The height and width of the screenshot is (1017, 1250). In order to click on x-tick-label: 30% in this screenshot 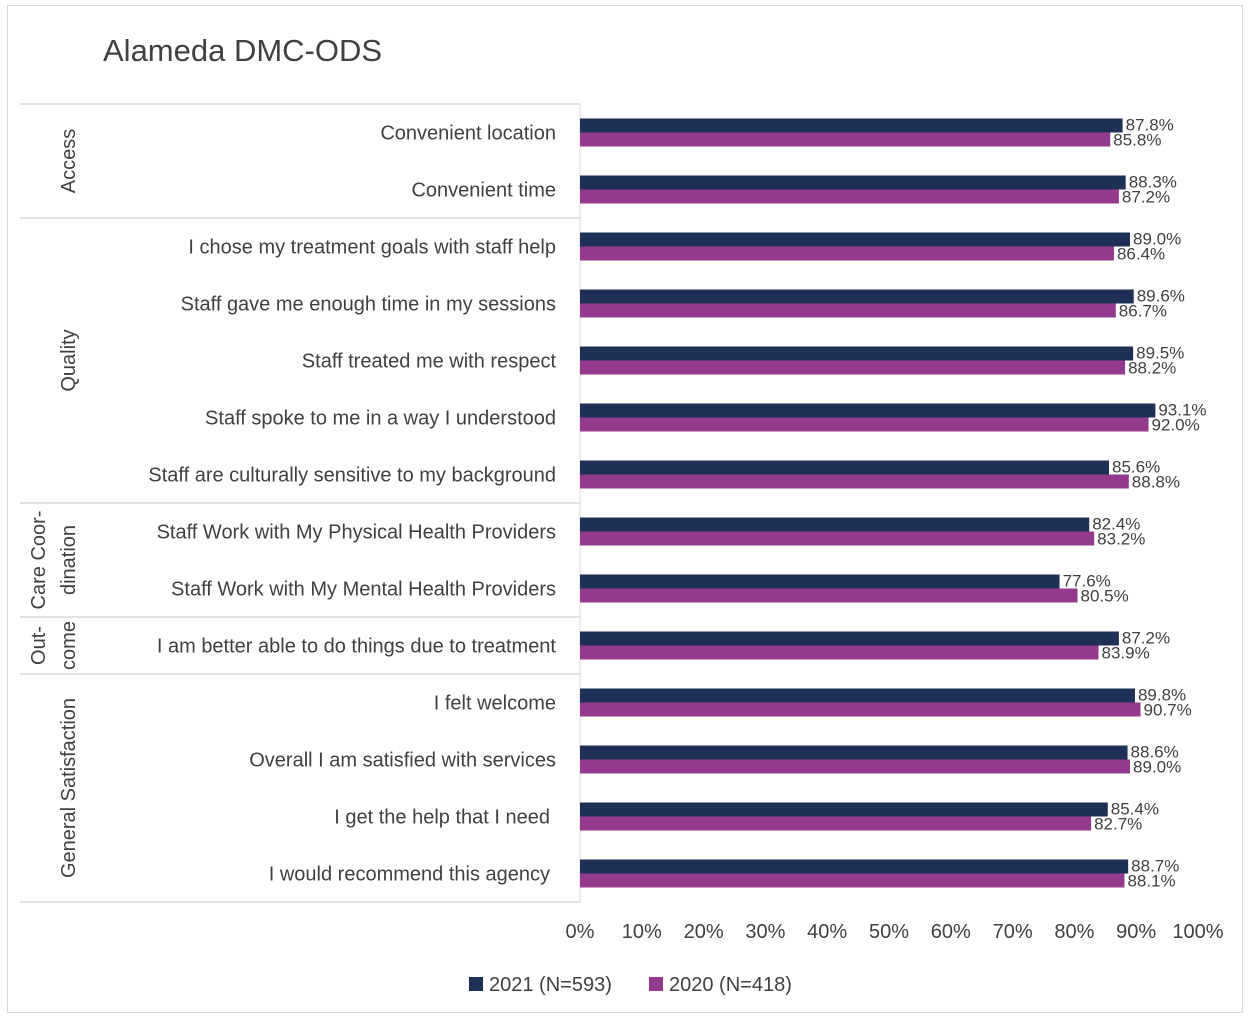, I will do `click(765, 932)`.